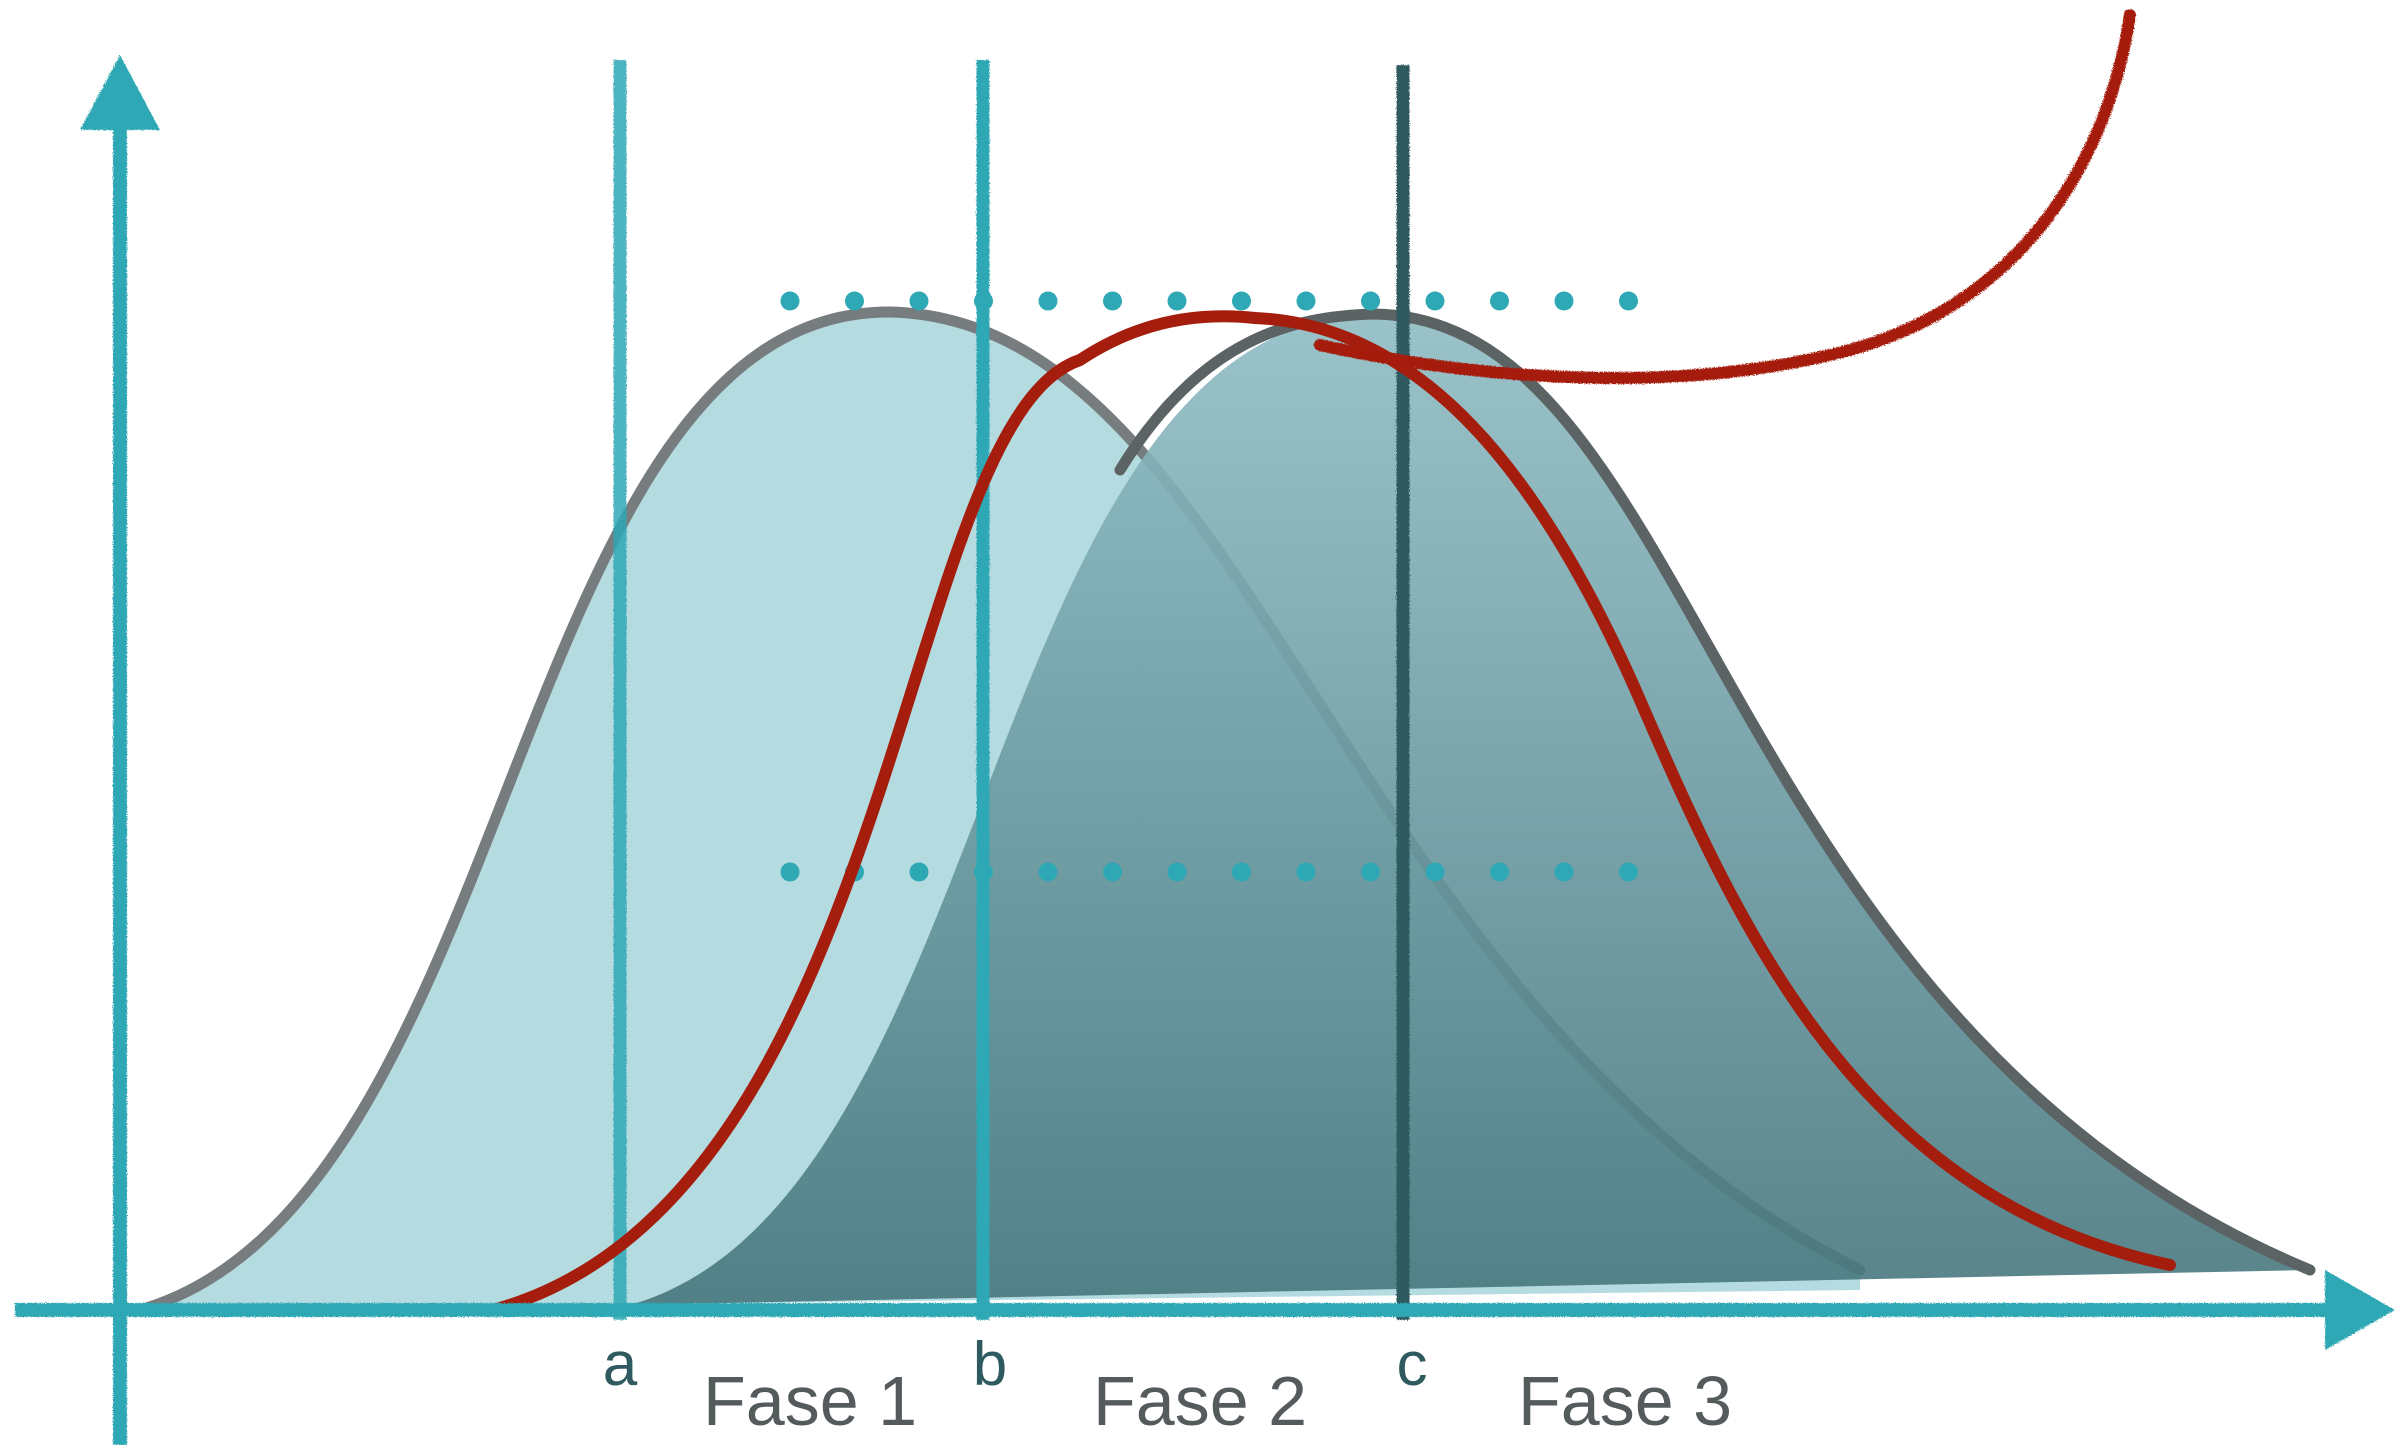 This screenshot has height=1445, width=2407. Describe the element at coordinates (990, 1364) in the screenshot. I see `marker-label-b: b` at that location.